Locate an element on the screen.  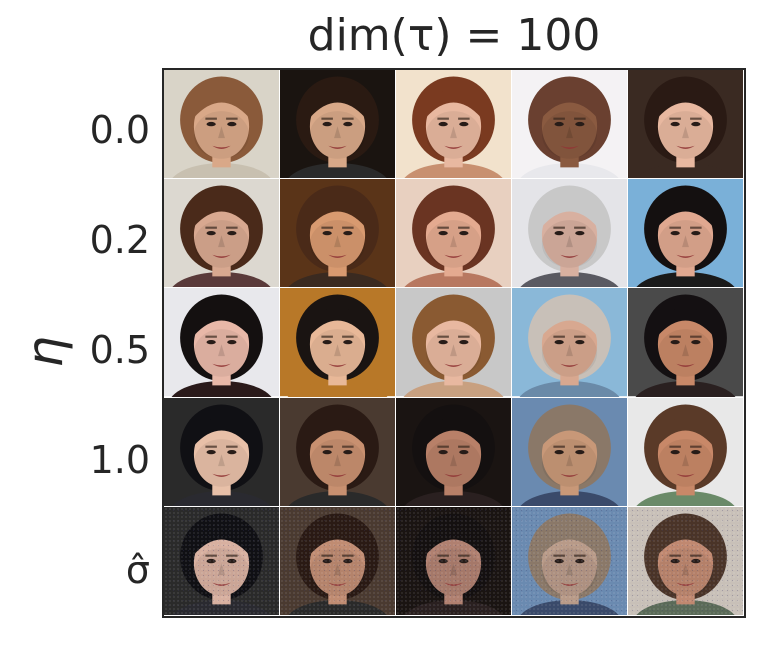
row-label-2: 0.5 is located at coordinates (119, 350).